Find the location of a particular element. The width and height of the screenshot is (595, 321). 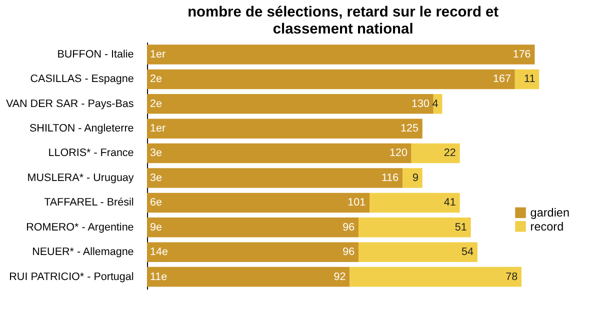

data-label: 51 is located at coordinates (460, 227).